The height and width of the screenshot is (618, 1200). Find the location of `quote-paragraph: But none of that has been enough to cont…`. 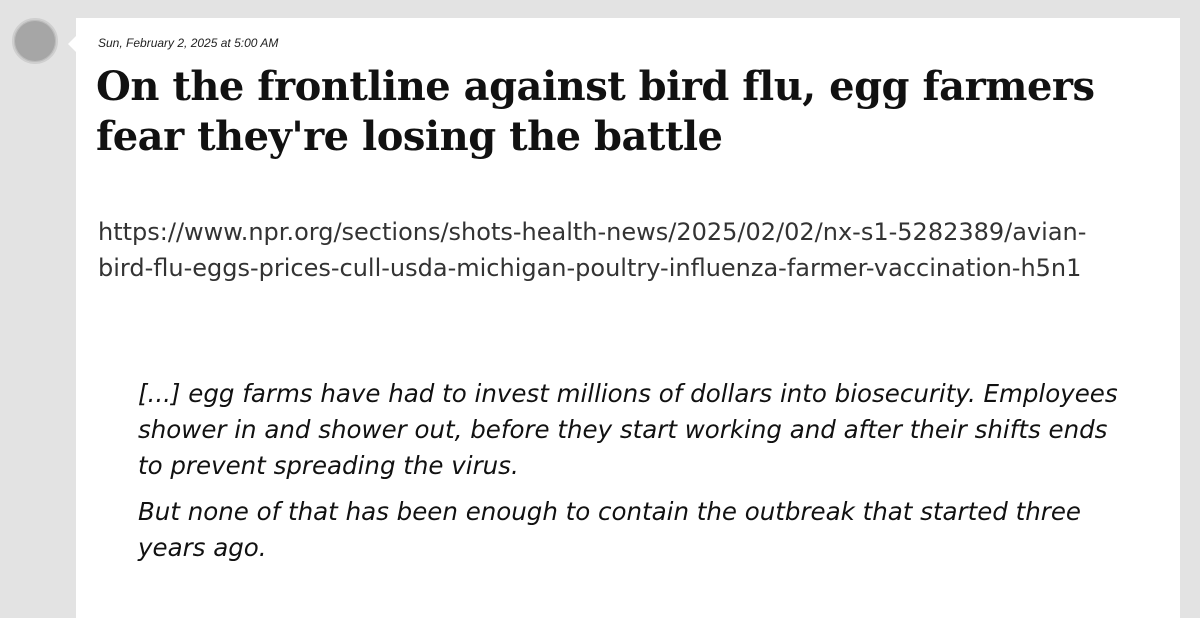

quote-paragraph: But none of that has been enough to cont… is located at coordinates (609, 529).